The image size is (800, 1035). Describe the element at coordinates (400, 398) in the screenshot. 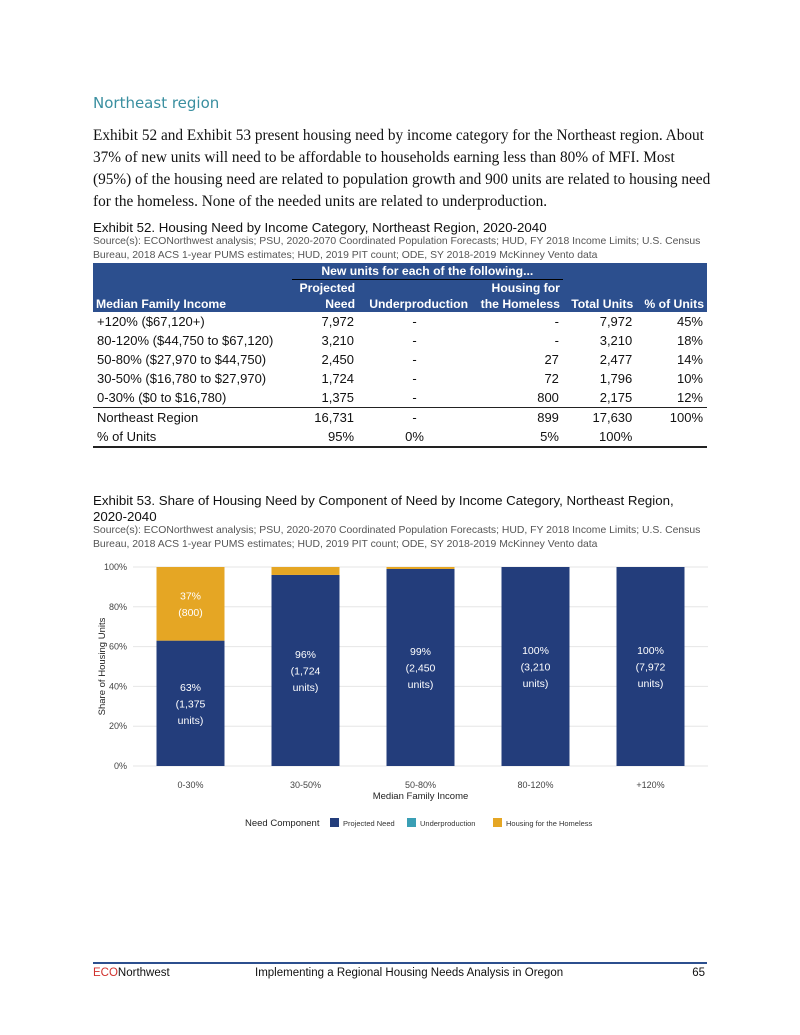

I see `table-row: 0-30% ($0 to $16,780) 1,375 - 800 2,175 12%` at that location.